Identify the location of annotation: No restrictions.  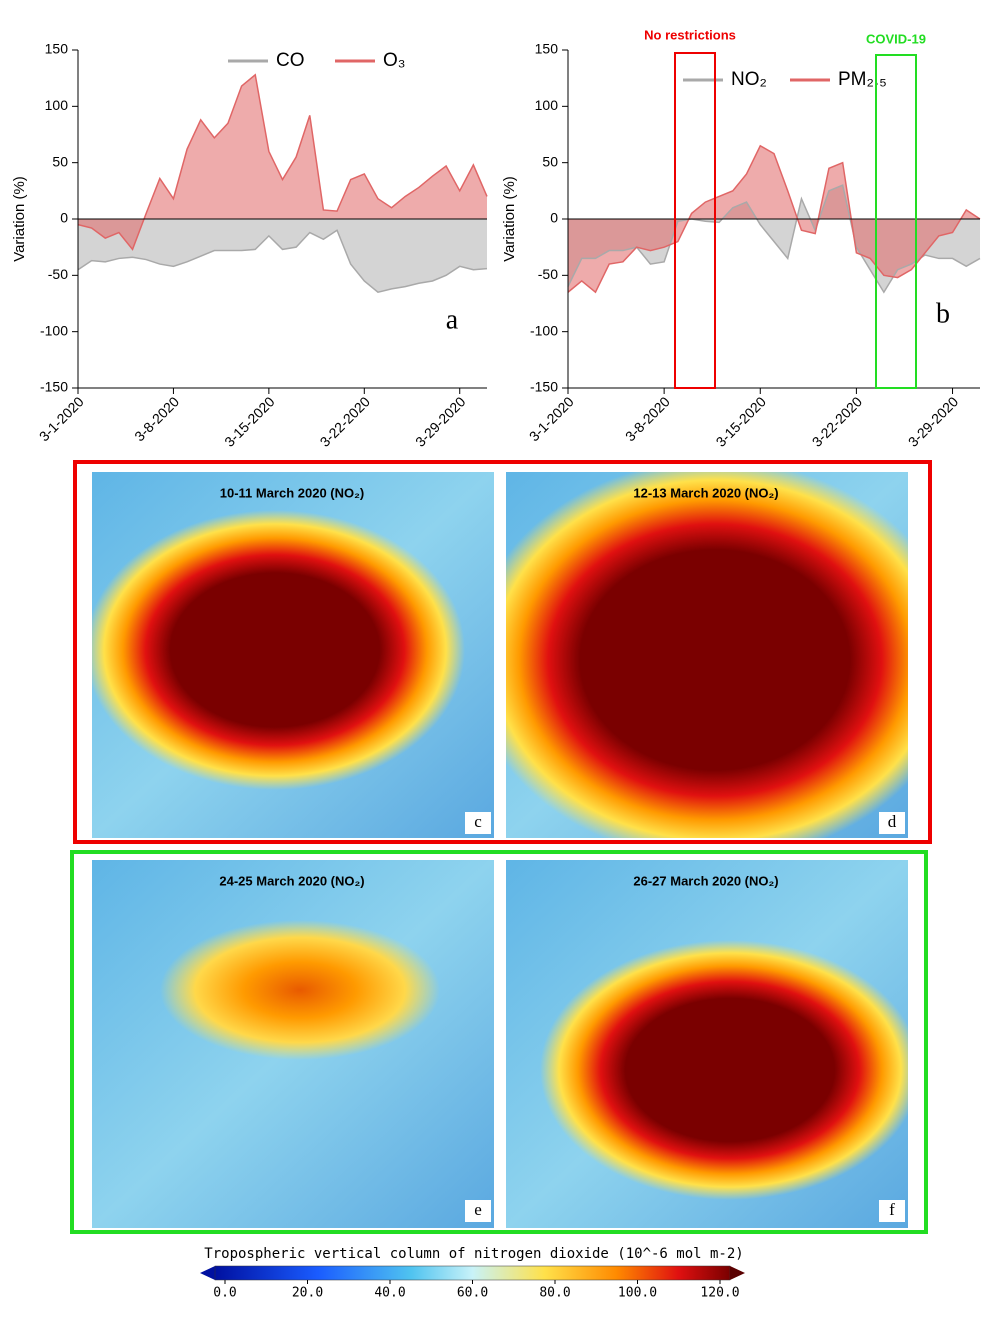
(690, 34).